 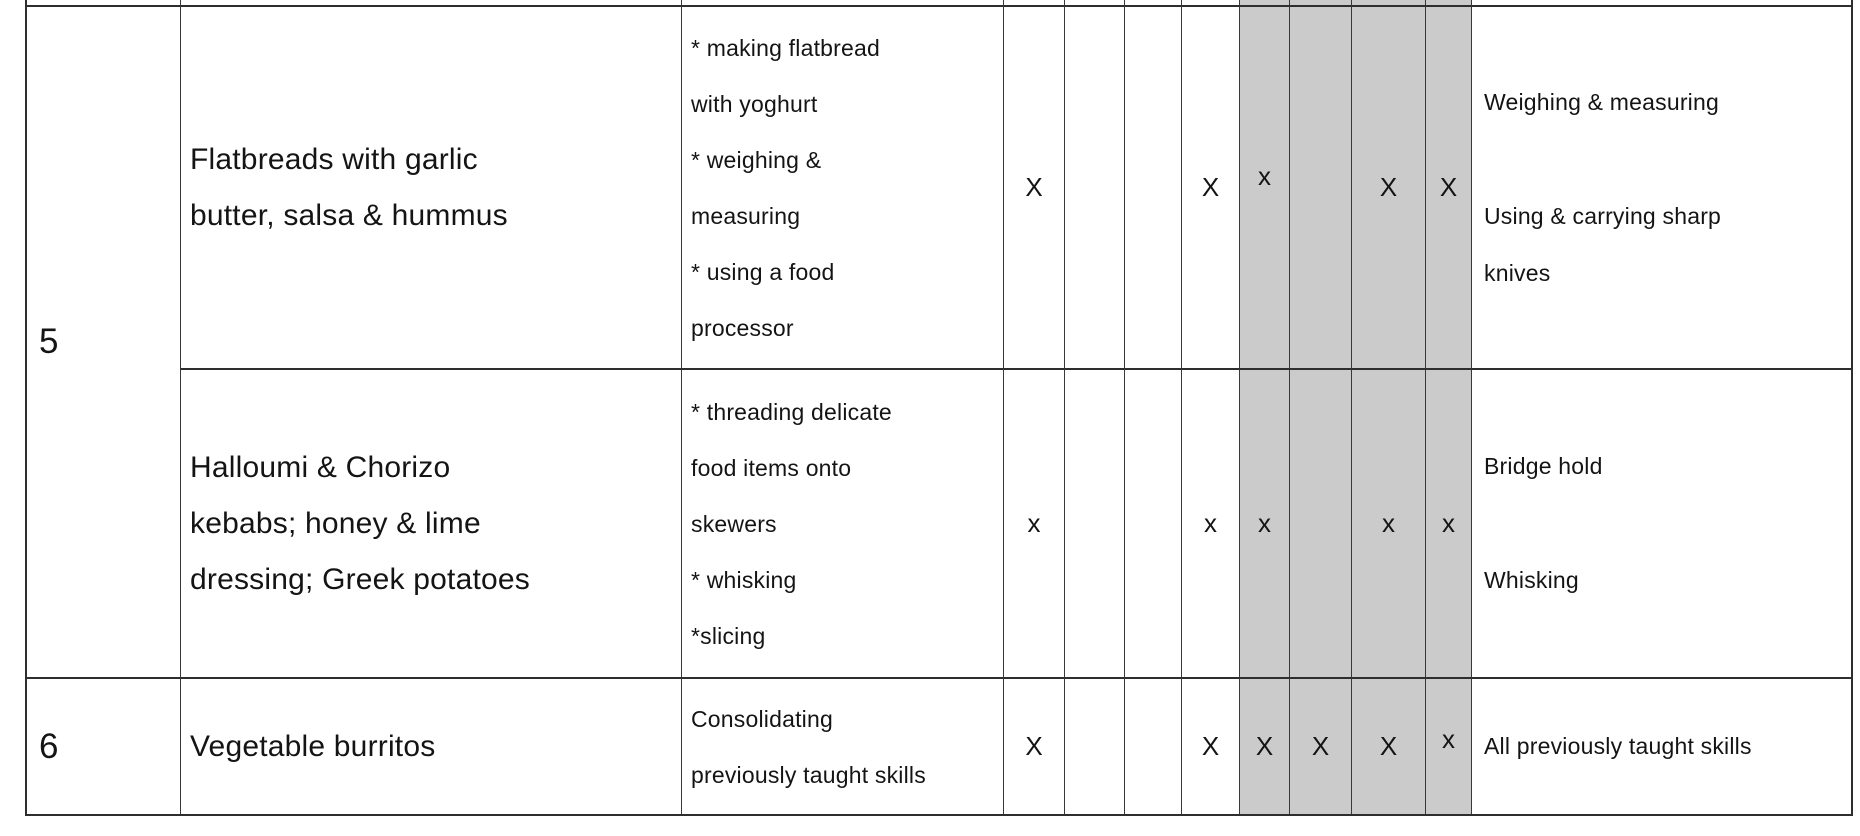 What do you see at coordinates (349, 215) in the screenshot?
I see `recipe-line: butter, salsa & hummus` at bounding box center [349, 215].